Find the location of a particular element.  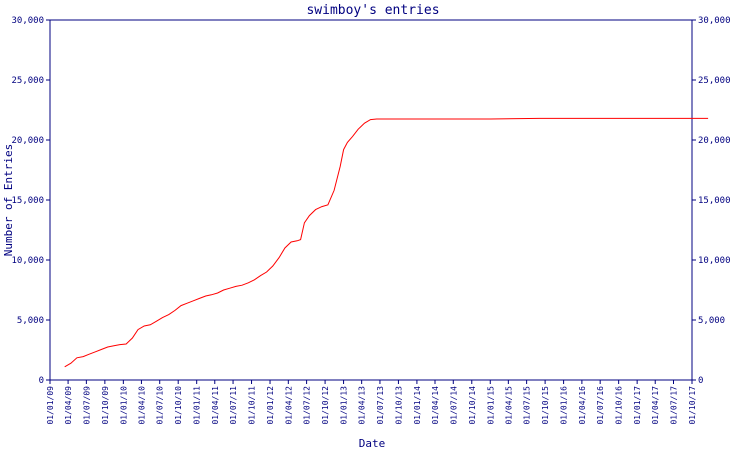

x-tick-label: 01/04/15 is located at coordinates (508, 405).